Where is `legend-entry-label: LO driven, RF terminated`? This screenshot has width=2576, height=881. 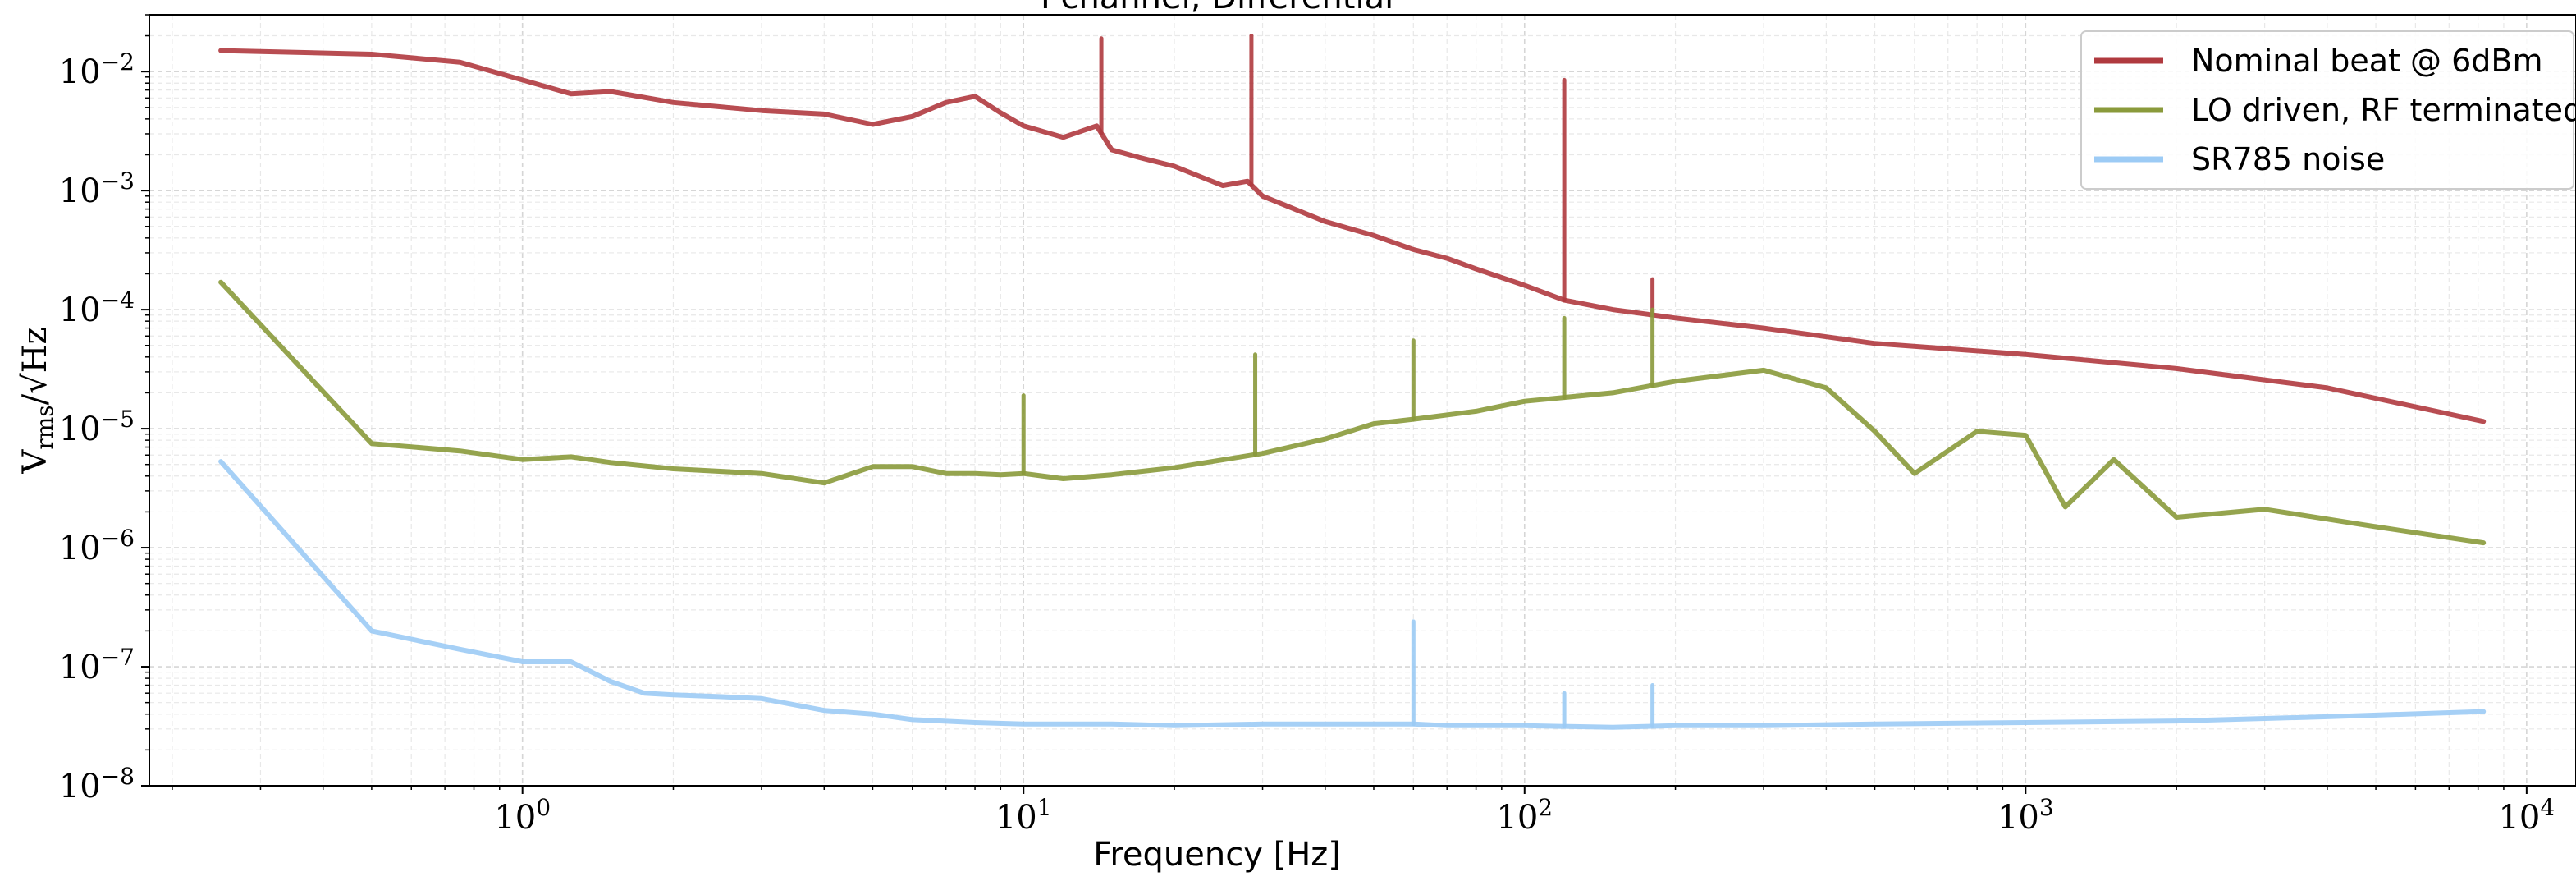 legend-entry-label: LO driven, RF terminated is located at coordinates (2383, 110).